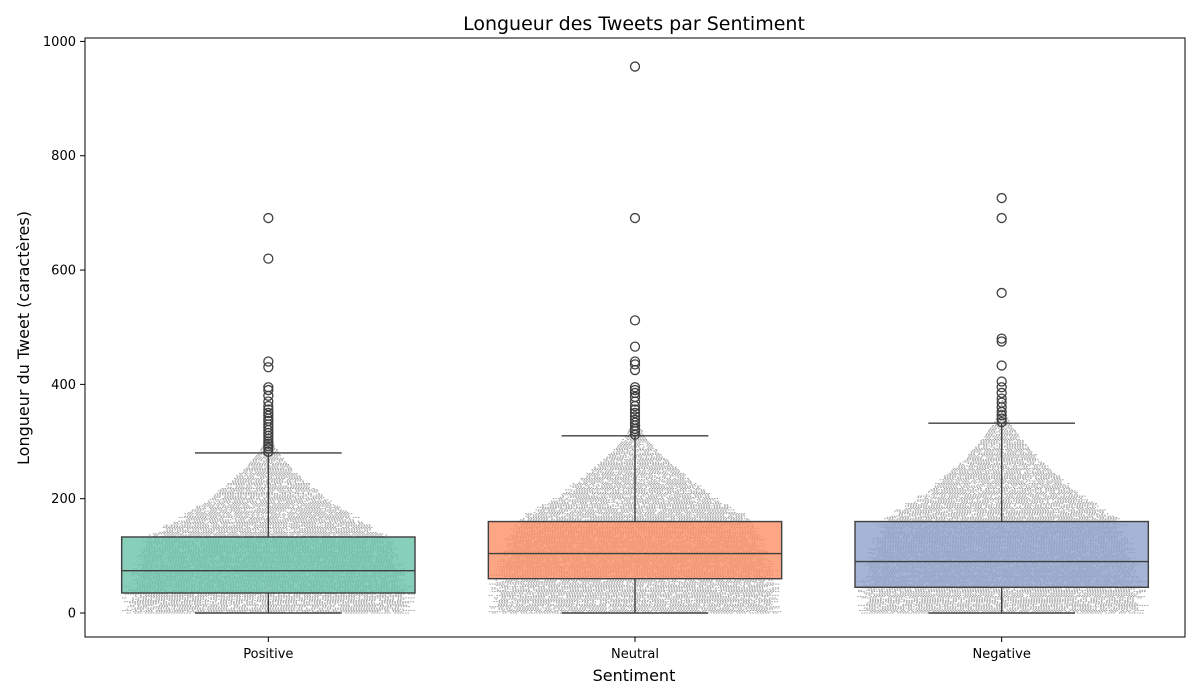  What do you see at coordinates (63, 385) in the screenshot?
I see `y-tick-label: 400` at bounding box center [63, 385].